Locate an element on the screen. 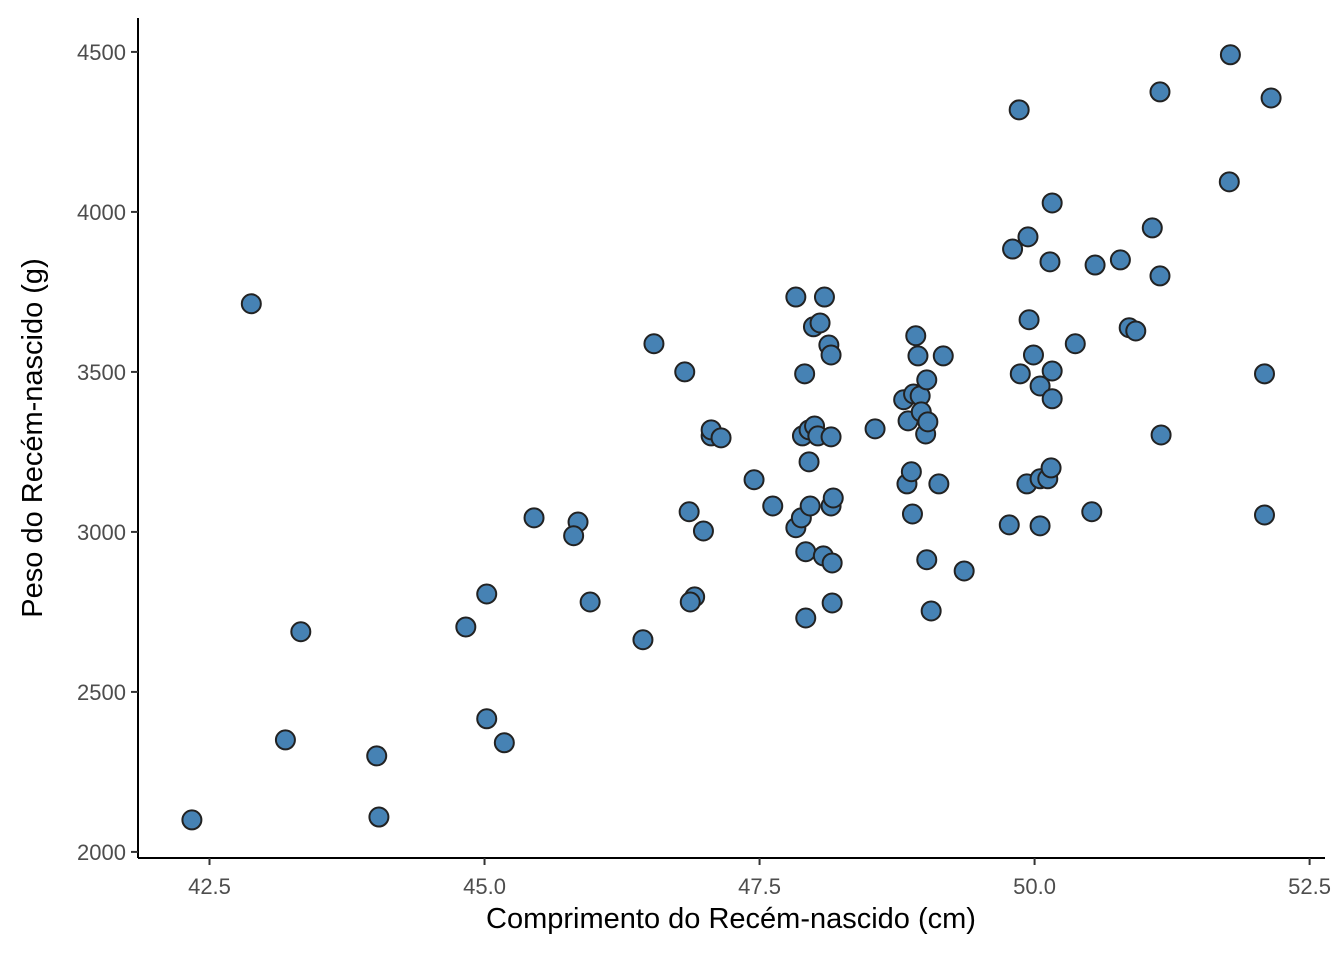 The width and height of the screenshot is (1344, 960). x-tick-label: 50.0 is located at coordinates (1034, 886).